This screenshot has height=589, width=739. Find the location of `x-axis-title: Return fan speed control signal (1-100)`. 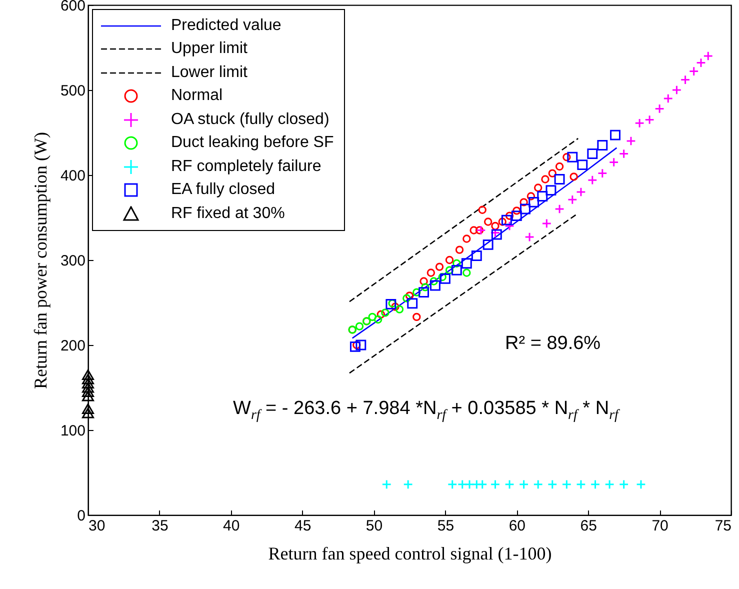

x-axis-title: Return fan speed control signal (1-100) is located at coordinates (410, 554).